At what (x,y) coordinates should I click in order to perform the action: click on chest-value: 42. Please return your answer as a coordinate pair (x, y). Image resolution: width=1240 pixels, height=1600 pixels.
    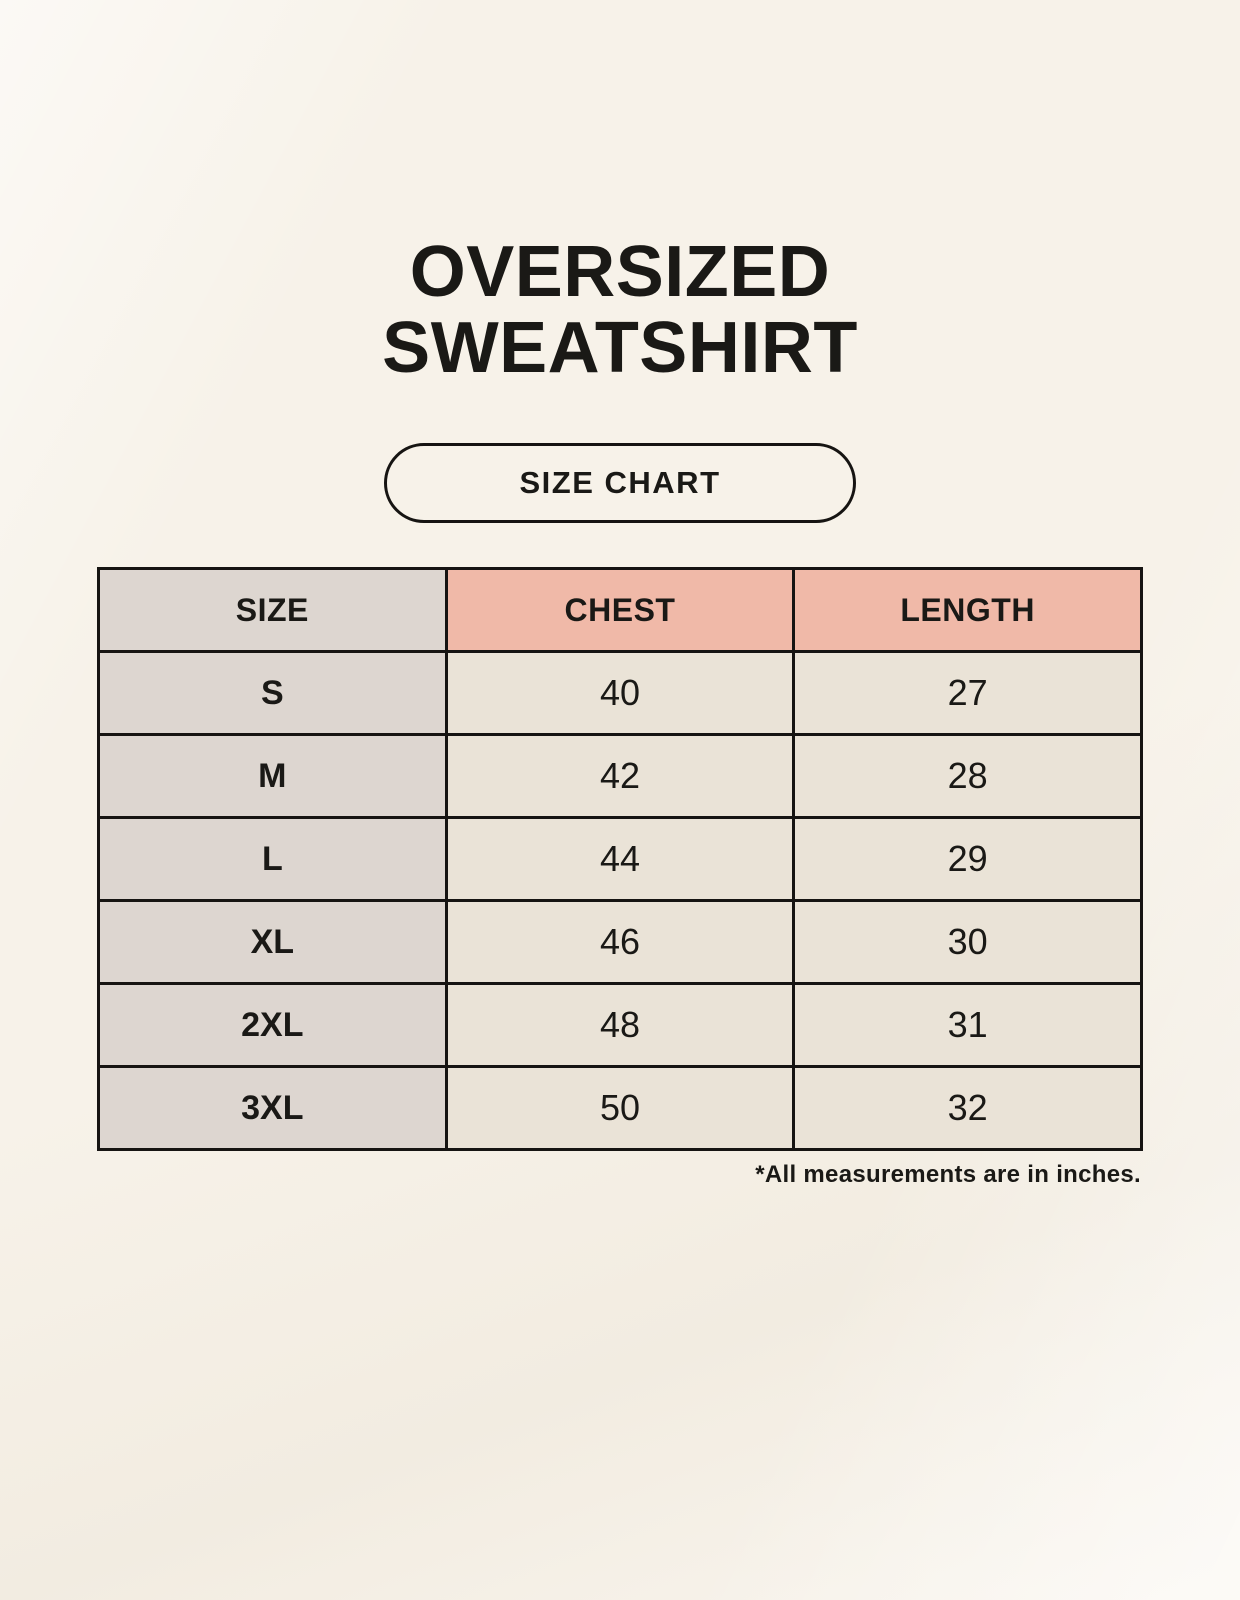
    Looking at the image, I should click on (620, 776).